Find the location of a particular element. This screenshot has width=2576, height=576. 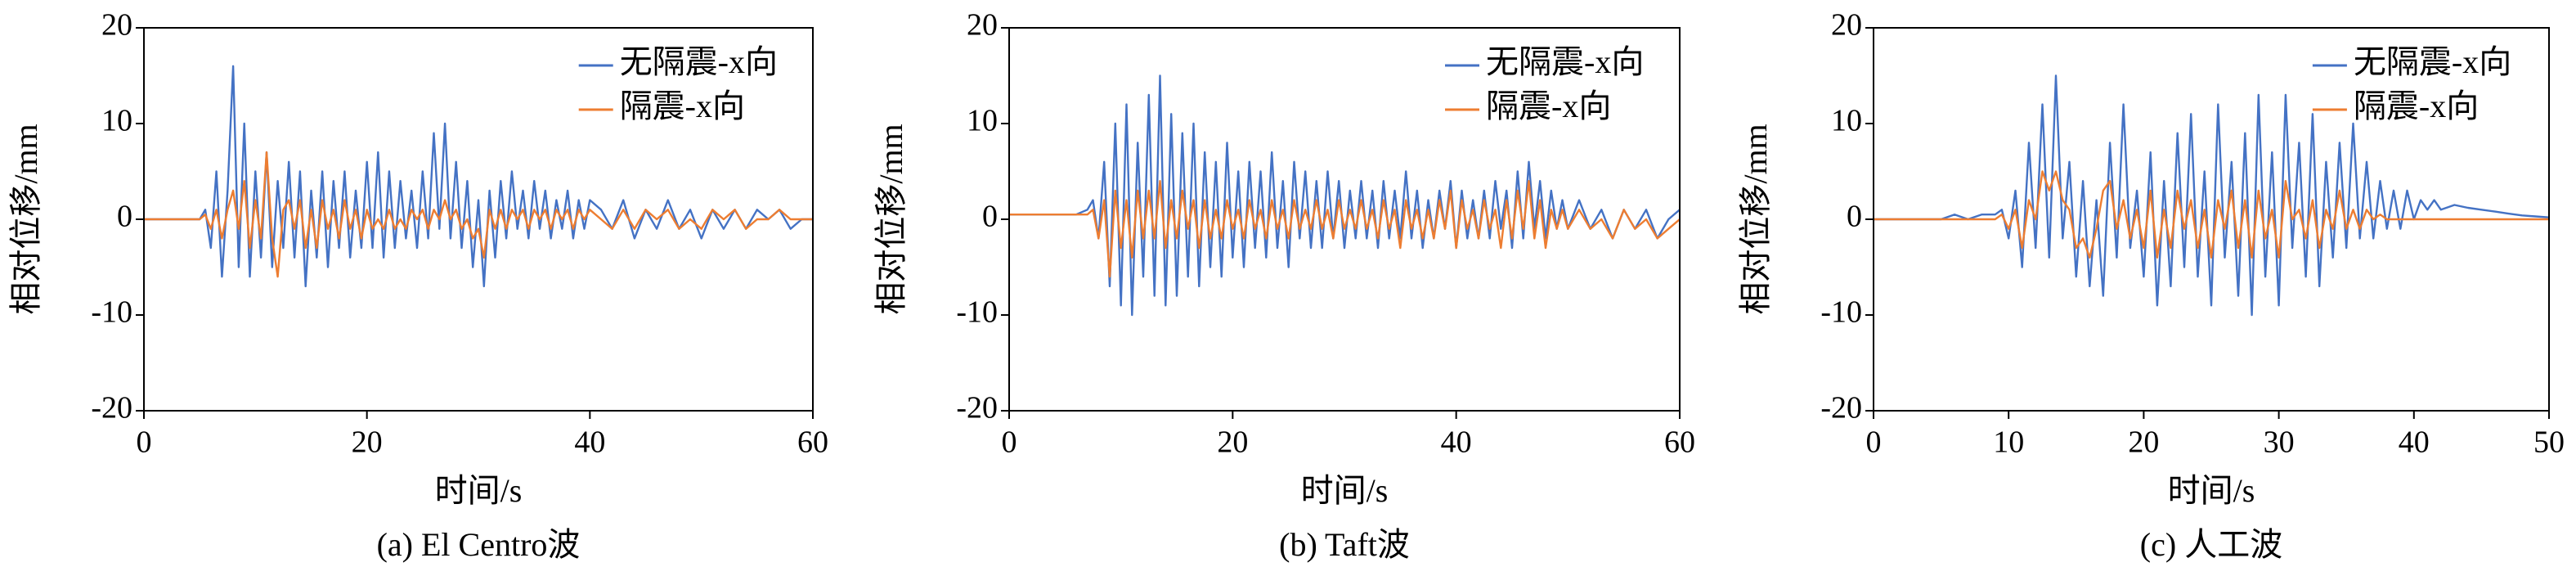

x-tick-label: 10 is located at coordinates (2009, 443).